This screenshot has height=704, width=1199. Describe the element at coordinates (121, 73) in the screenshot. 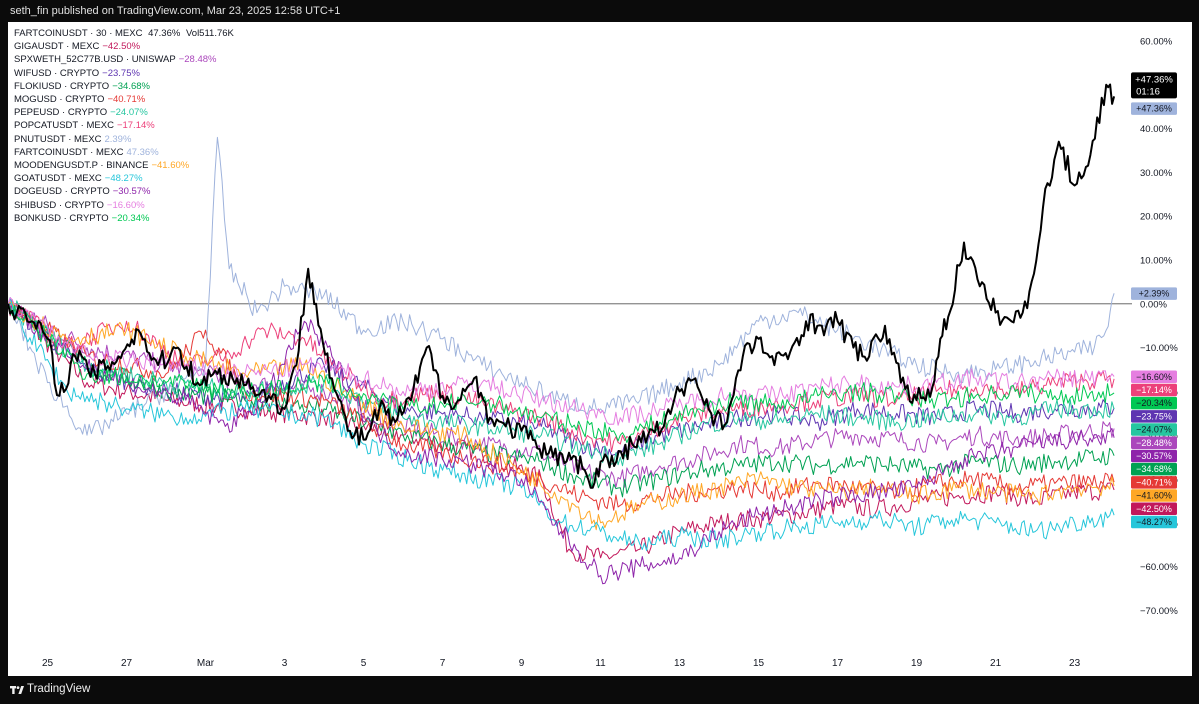

I see `legend-value: −23.75%` at that location.